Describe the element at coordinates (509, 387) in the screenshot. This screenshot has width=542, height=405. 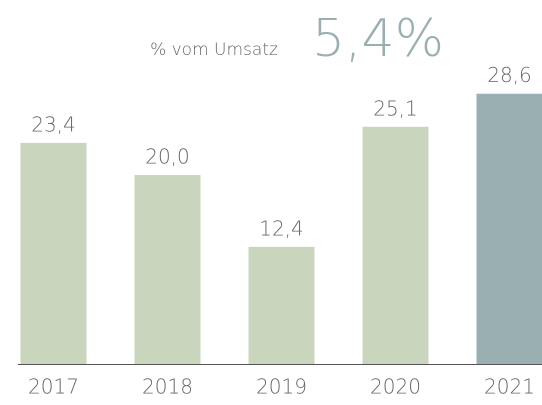
I see `x-tick-label: 2021` at that location.